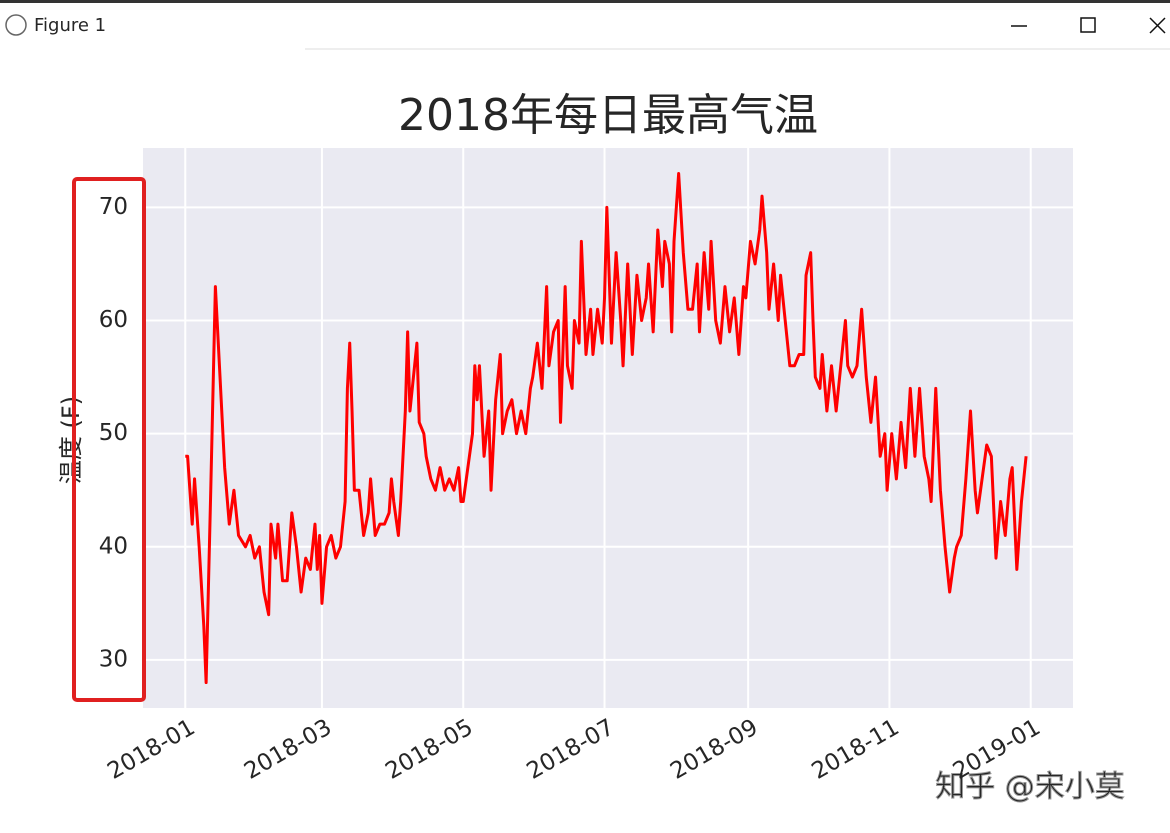 This screenshot has width=1170, height=833. I want to click on y-axis-label: 温度 (F), so click(71, 440).